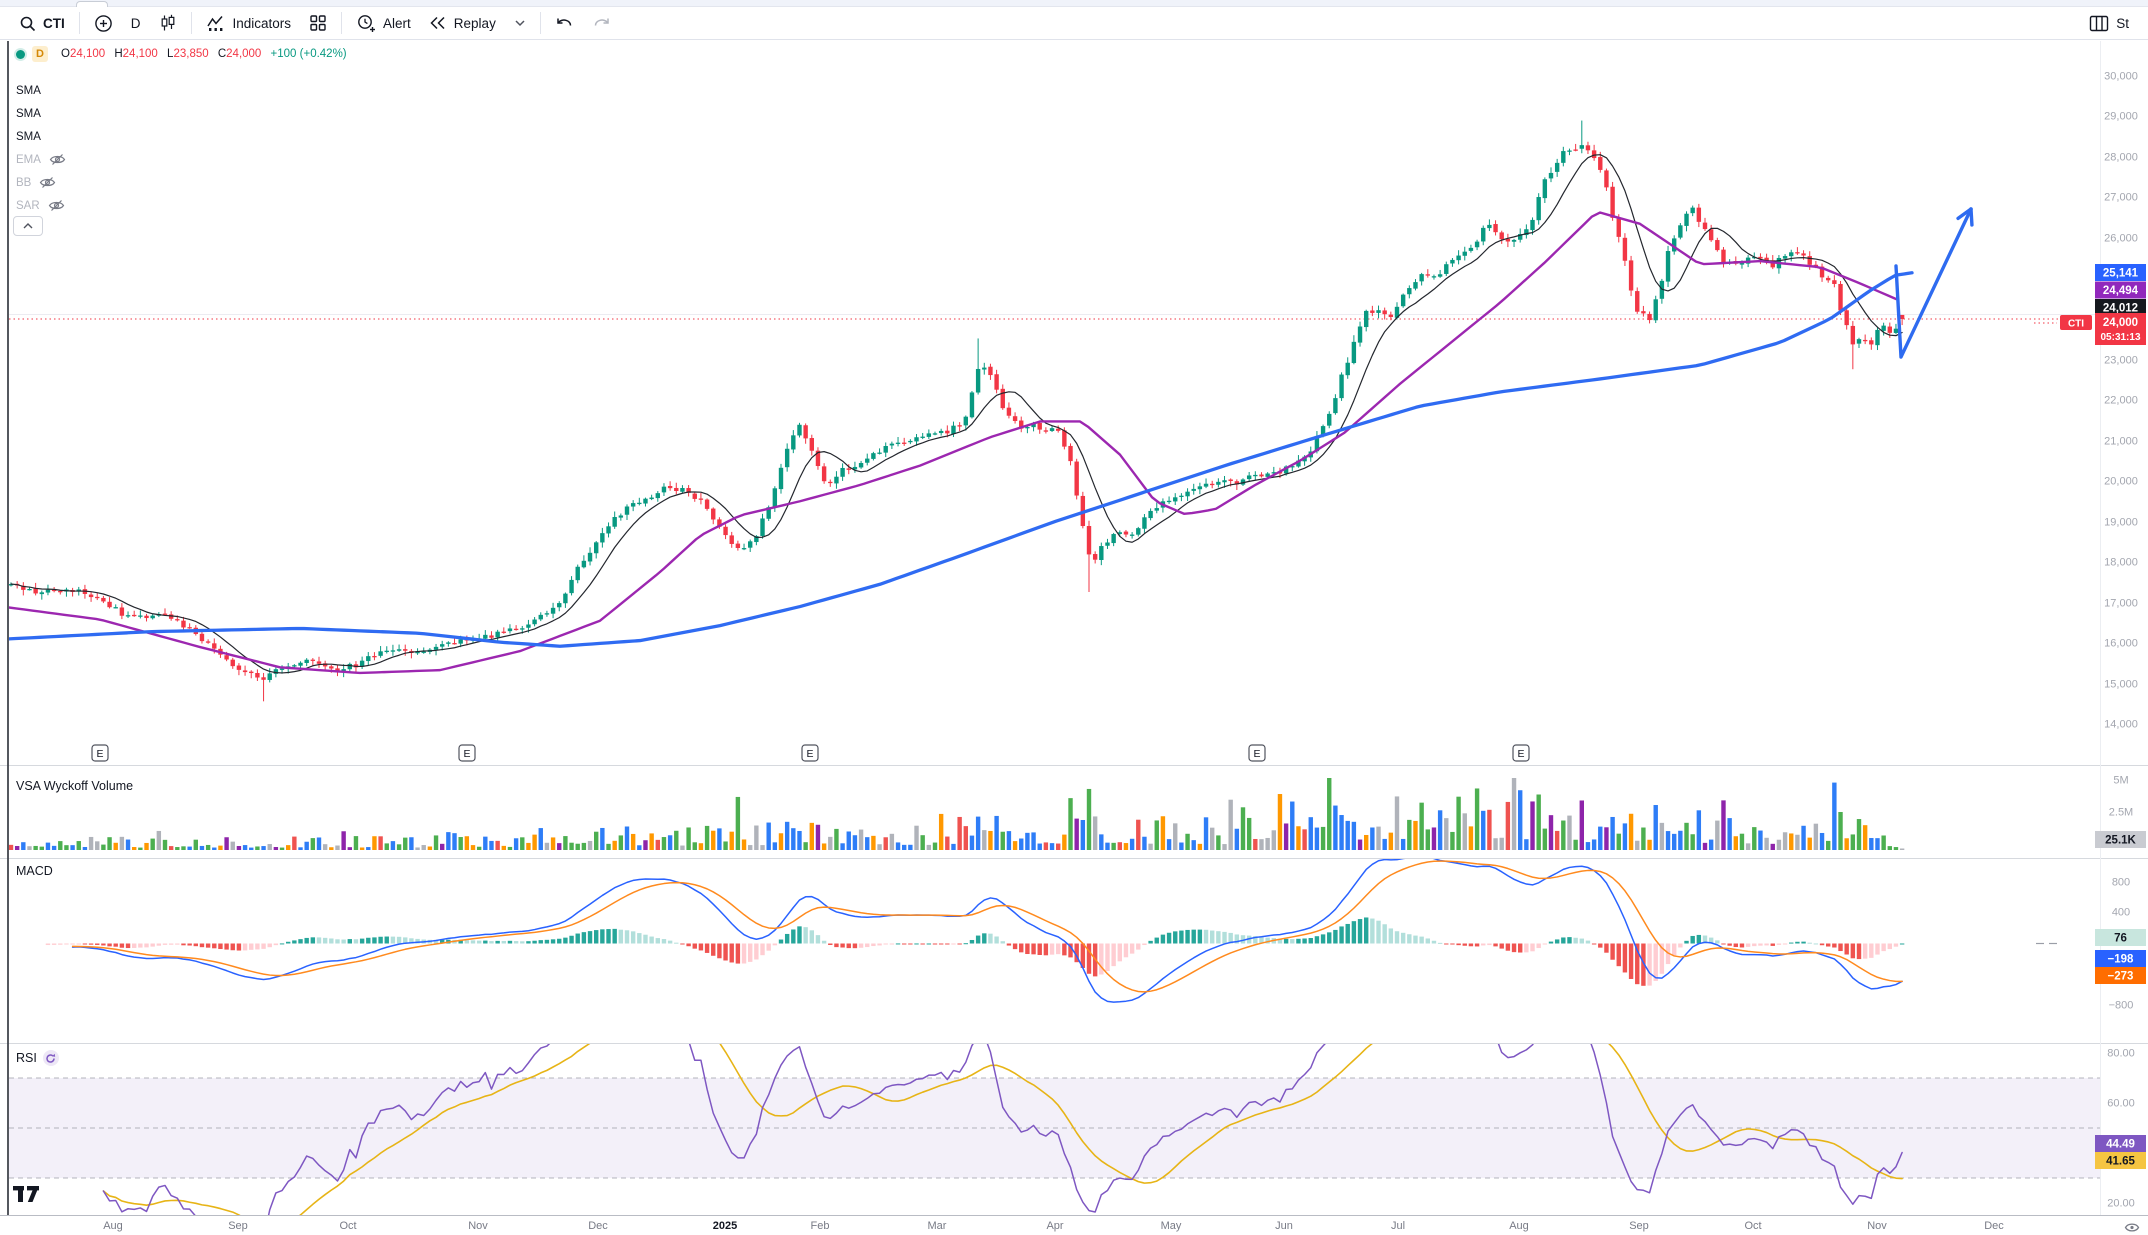 The height and width of the screenshot is (1235, 2148). What do you see at coordinates (2121, 442) in the screenshot?
I see `price-axis-tick: 21,000` at bounding box center [2121, 442].